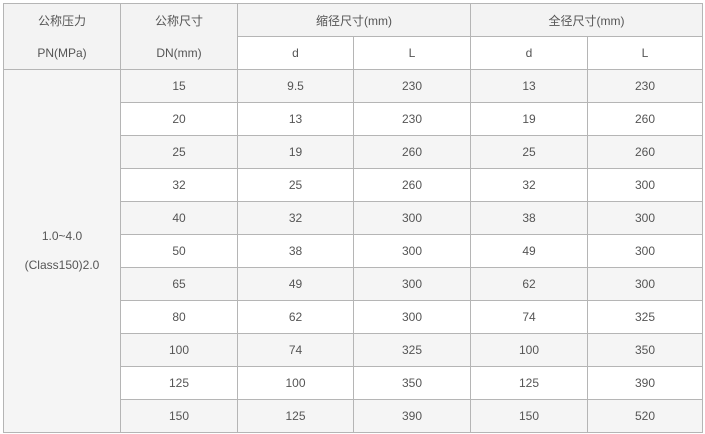 Image resolution: width=705 pixels, height=434 pixels. I want to click on pressure-value: 1.0~4.0 (Class150)2.0, so click(62, 251).